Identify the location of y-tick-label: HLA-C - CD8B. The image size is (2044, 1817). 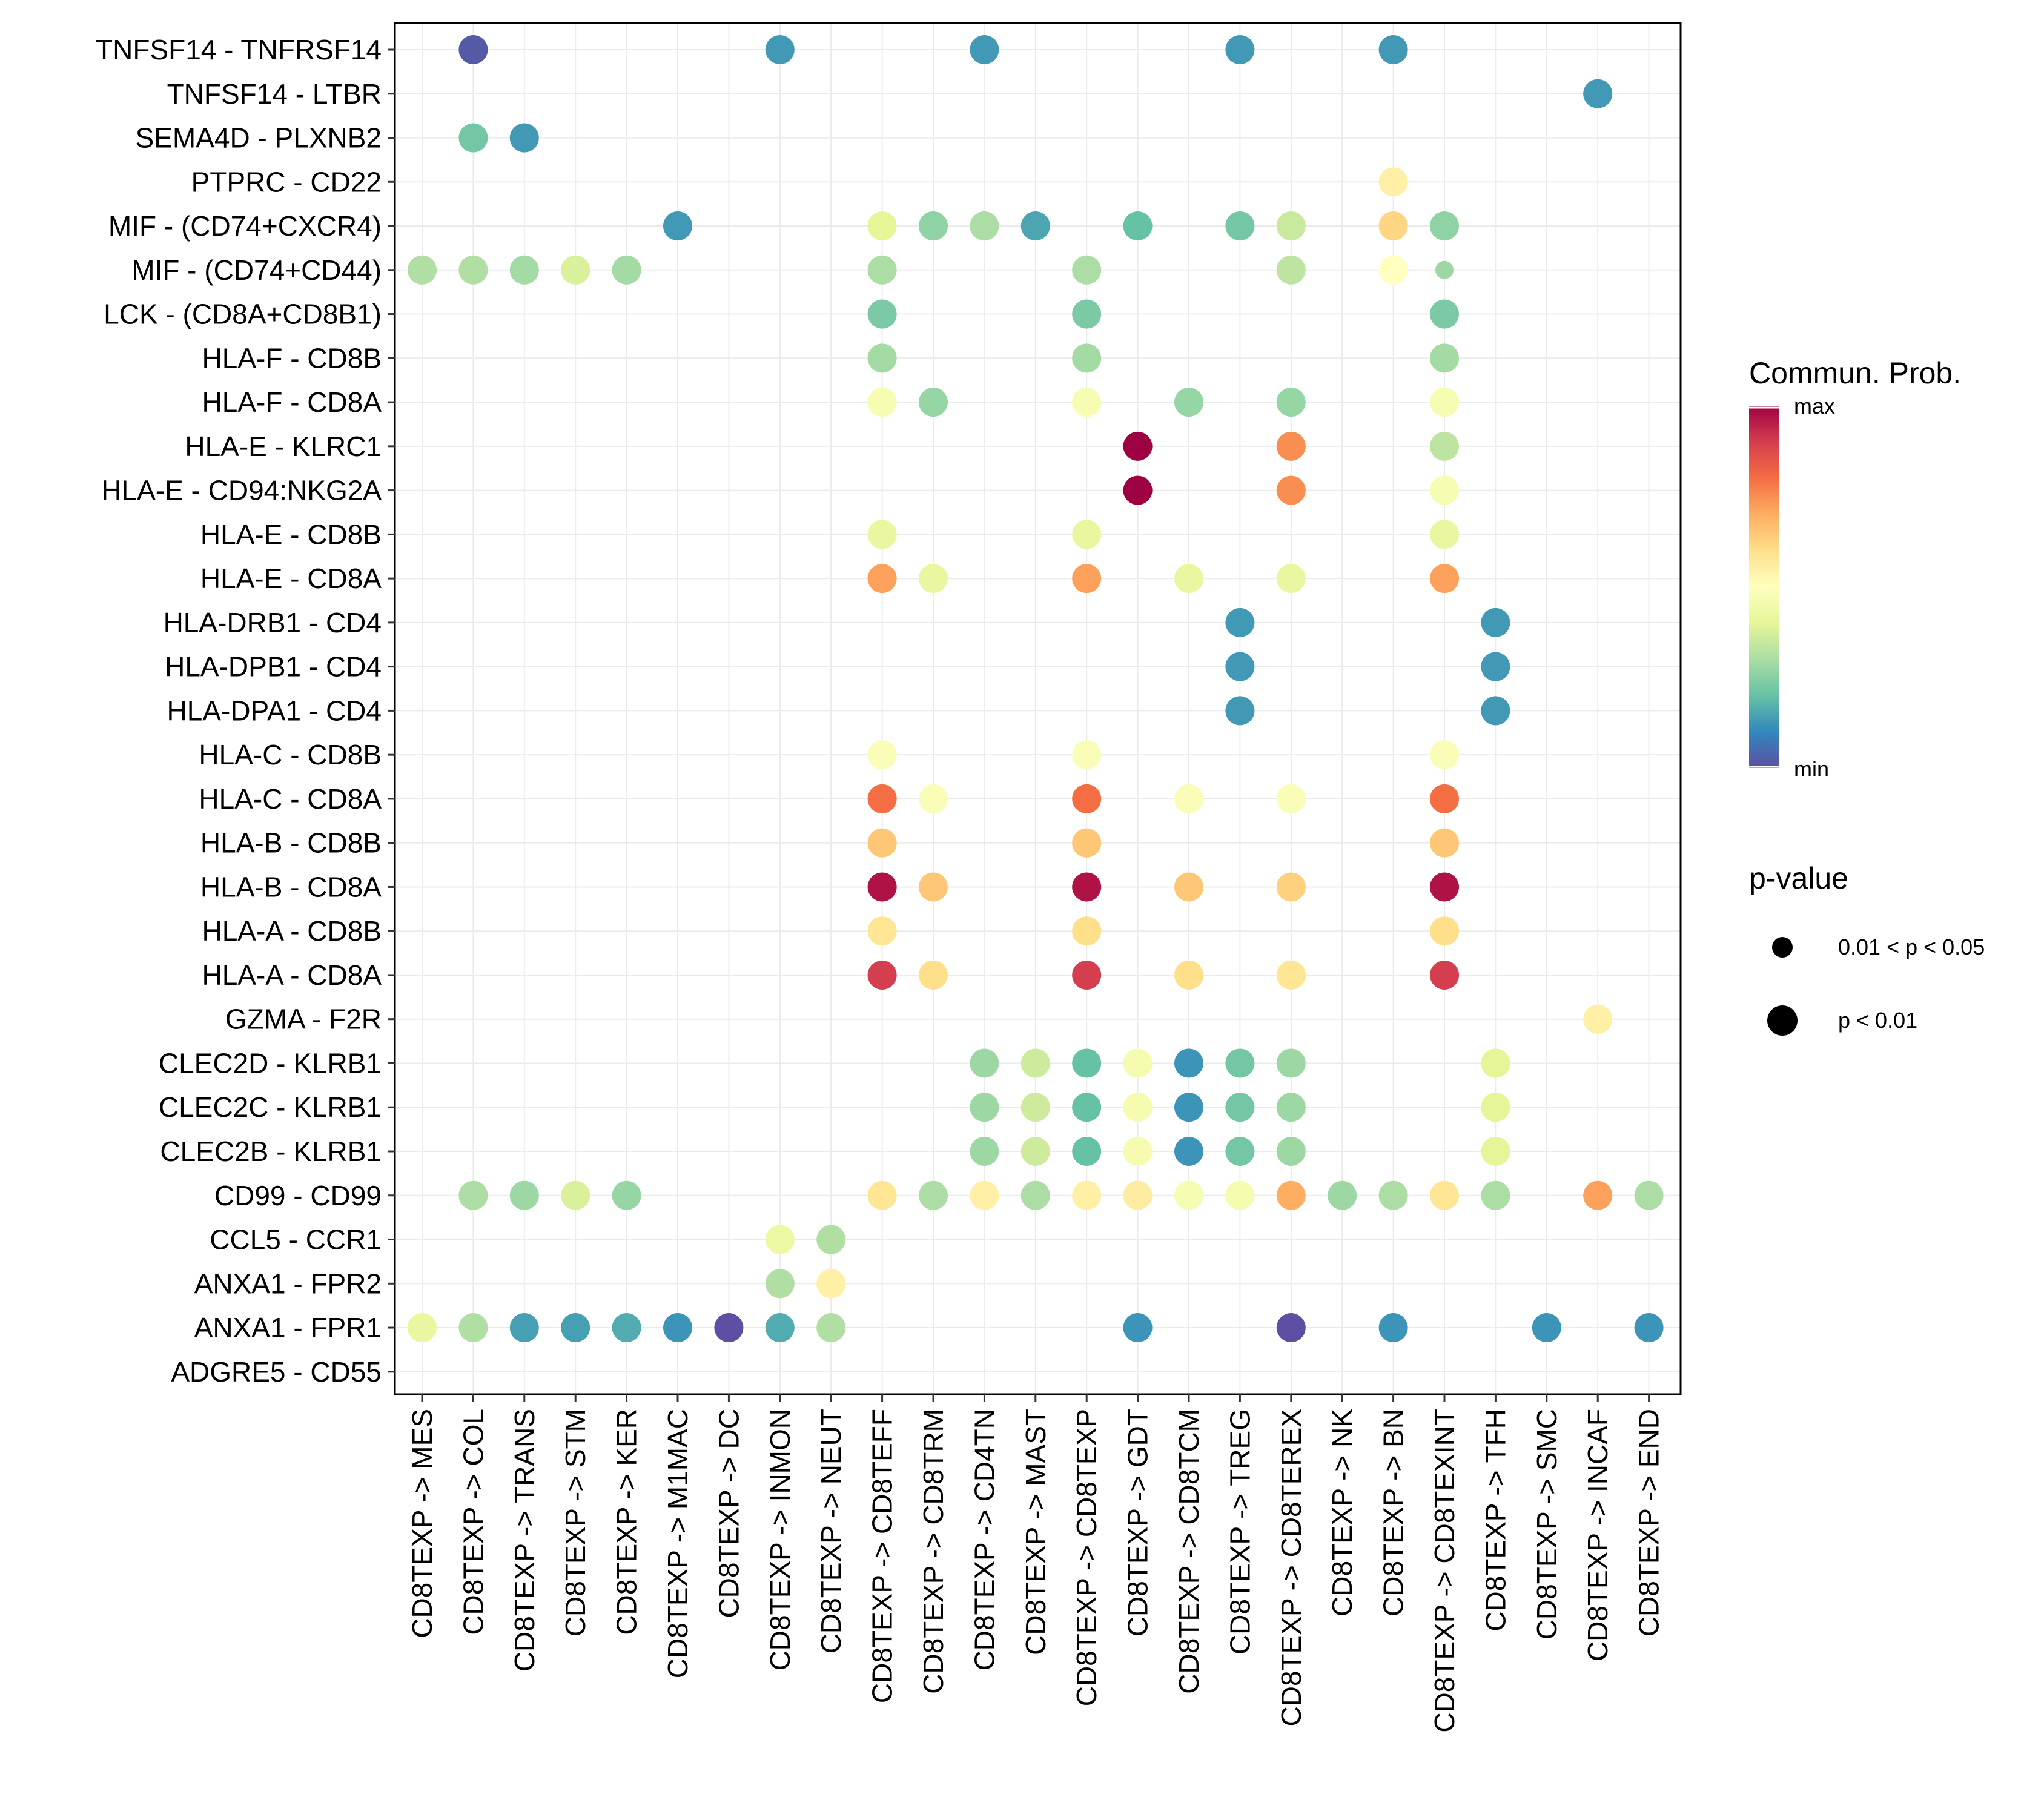
(290, 755).